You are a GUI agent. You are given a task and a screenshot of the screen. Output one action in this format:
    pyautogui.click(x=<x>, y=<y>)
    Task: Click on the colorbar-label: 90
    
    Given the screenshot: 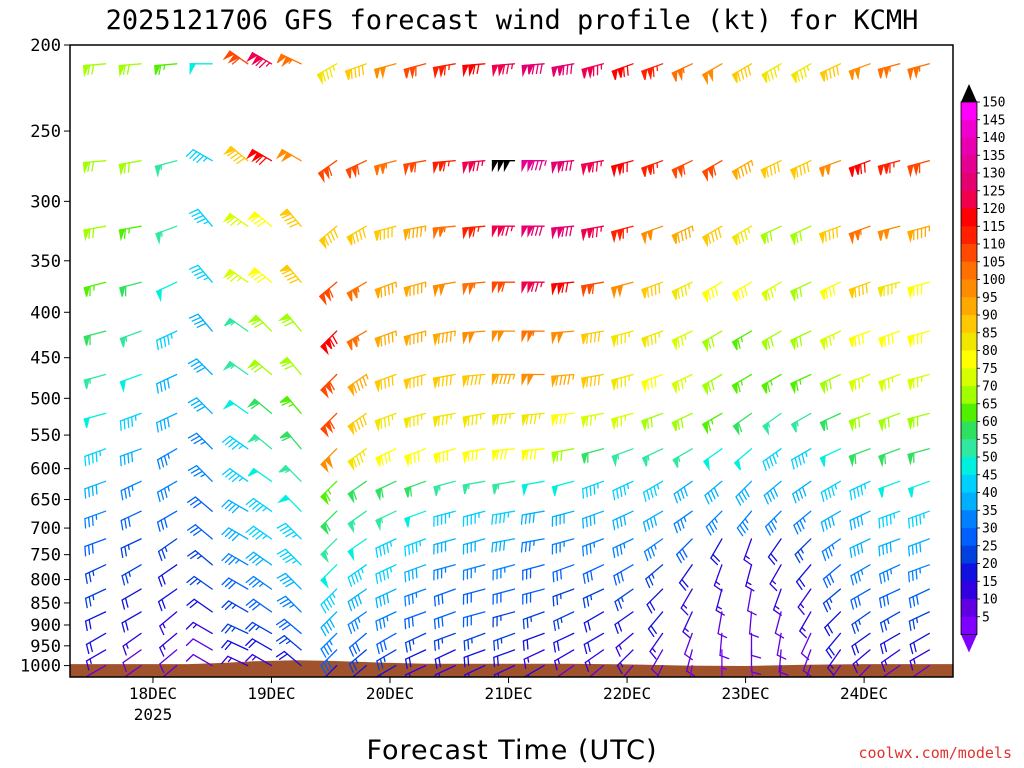 What is the action you would take?
    pyautogui.click(x=990, y=316)
    